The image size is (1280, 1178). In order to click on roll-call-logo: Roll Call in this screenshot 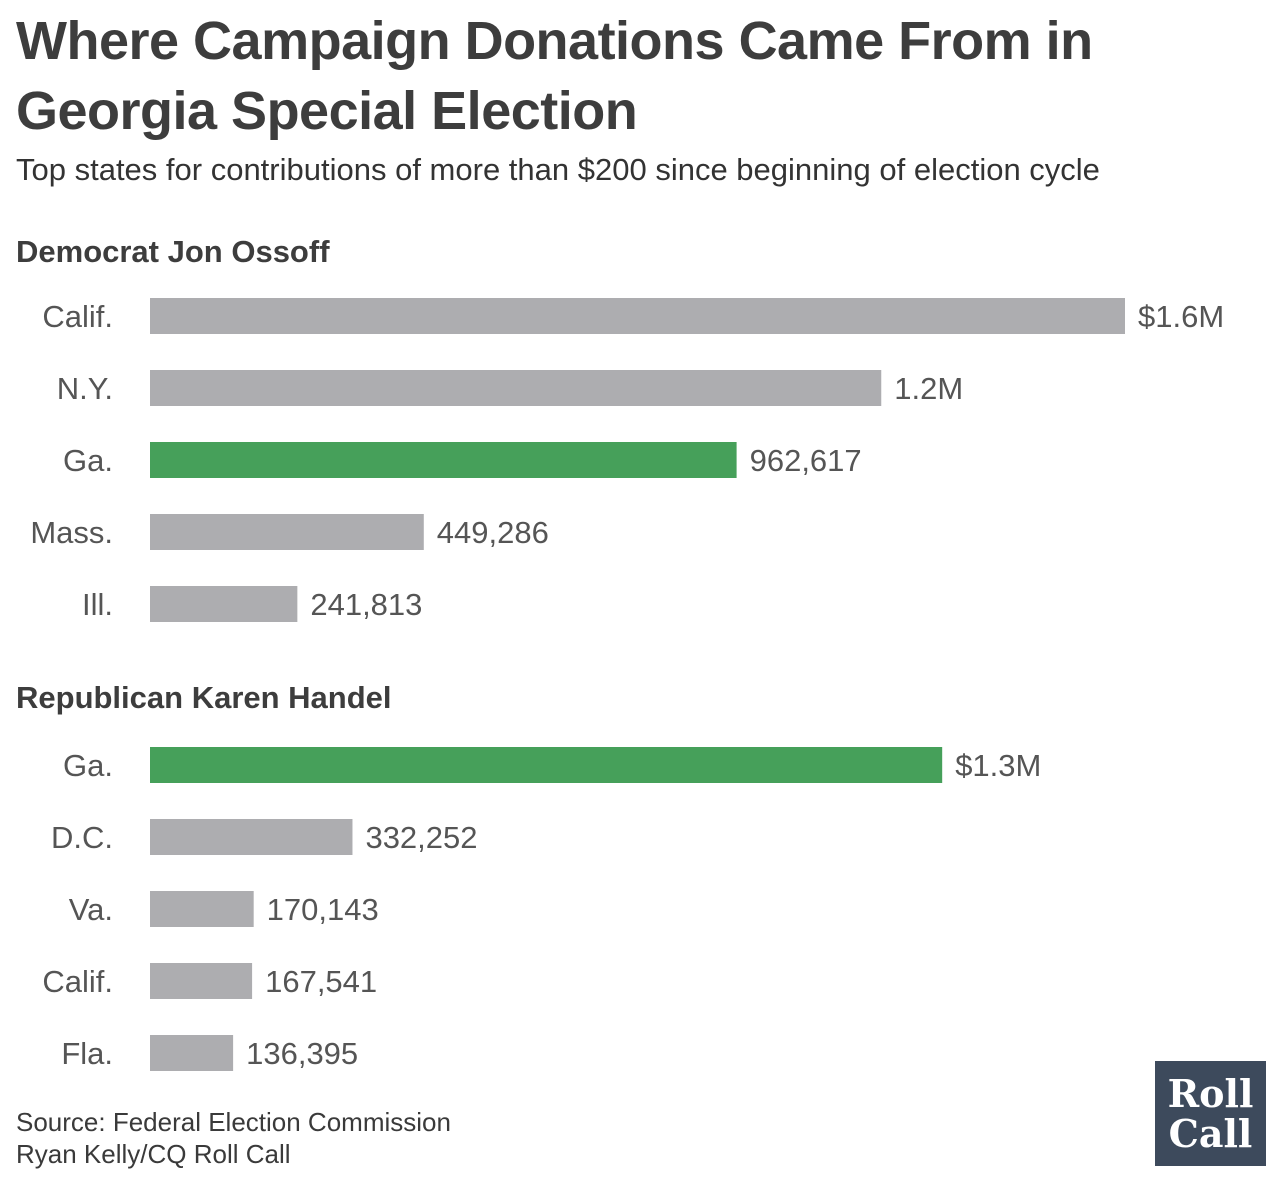, I will do `click(1210, 1113)`.